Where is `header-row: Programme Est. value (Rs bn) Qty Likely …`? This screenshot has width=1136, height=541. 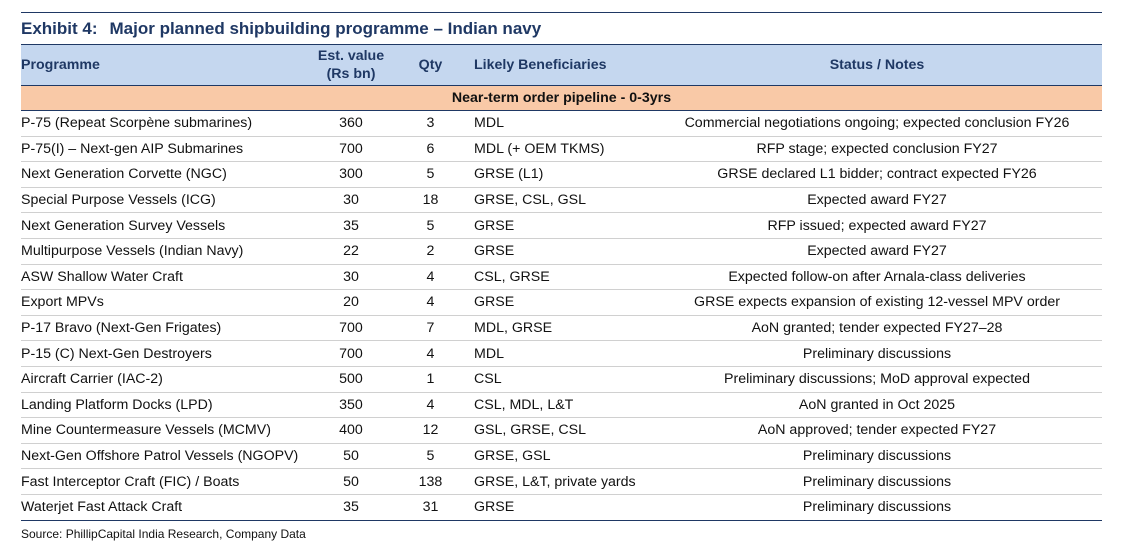 header-row: Programme Est. value (Rs bn) Qty Likely … is located at coordinates (561, 65).